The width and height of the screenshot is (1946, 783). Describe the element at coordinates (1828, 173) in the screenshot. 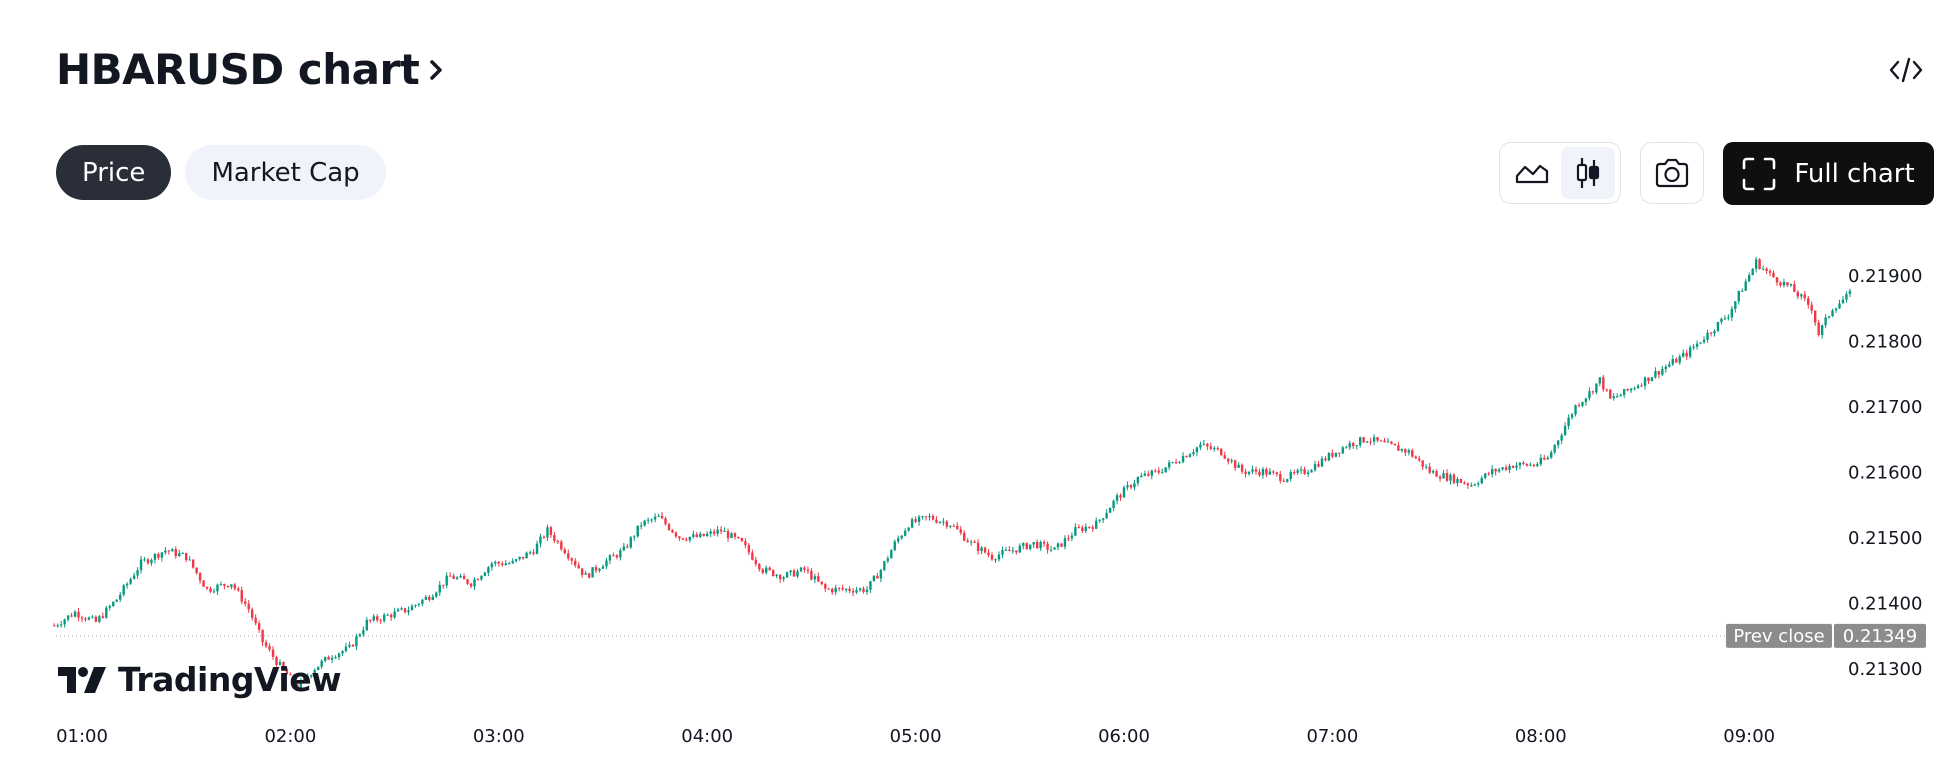

I see `full-chart-button: Full chart` at that location.